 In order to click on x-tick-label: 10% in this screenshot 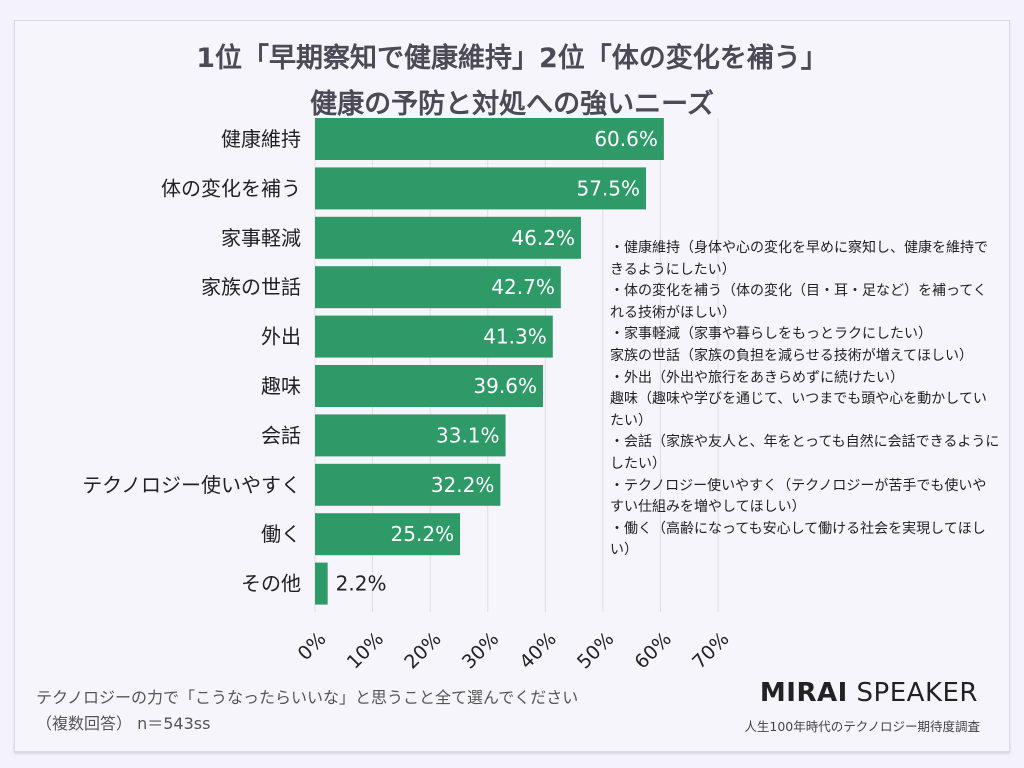, I will do `click(365, 650)`.